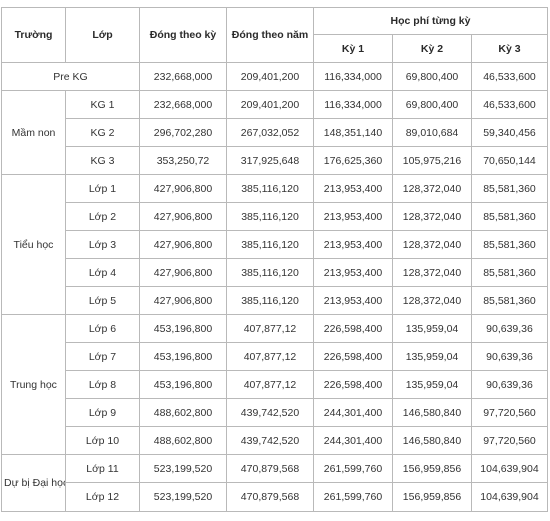 The image size is (550, 521). What do you see at coordinates (33, 35) in the screenshot?
I see `header-school: Trường` at bounding box center [33, 35].